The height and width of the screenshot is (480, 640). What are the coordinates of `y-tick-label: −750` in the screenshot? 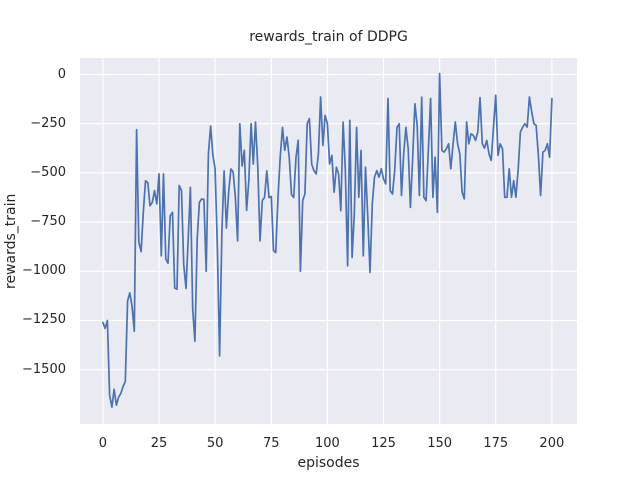 It's located at (48, 222).